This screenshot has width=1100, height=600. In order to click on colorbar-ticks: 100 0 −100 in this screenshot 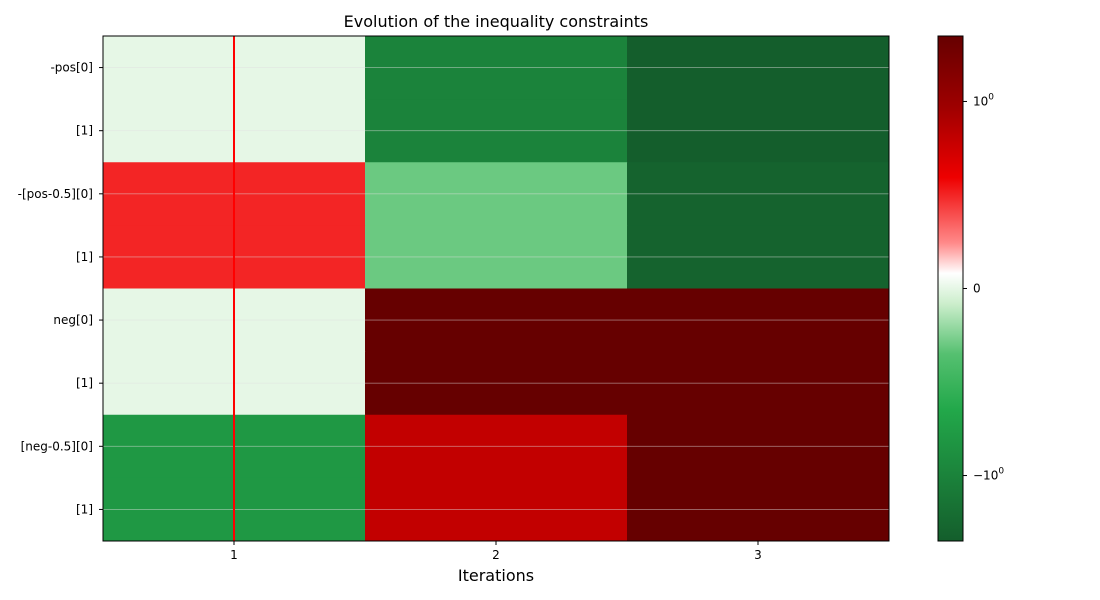, I will do `click(983, 287)`.